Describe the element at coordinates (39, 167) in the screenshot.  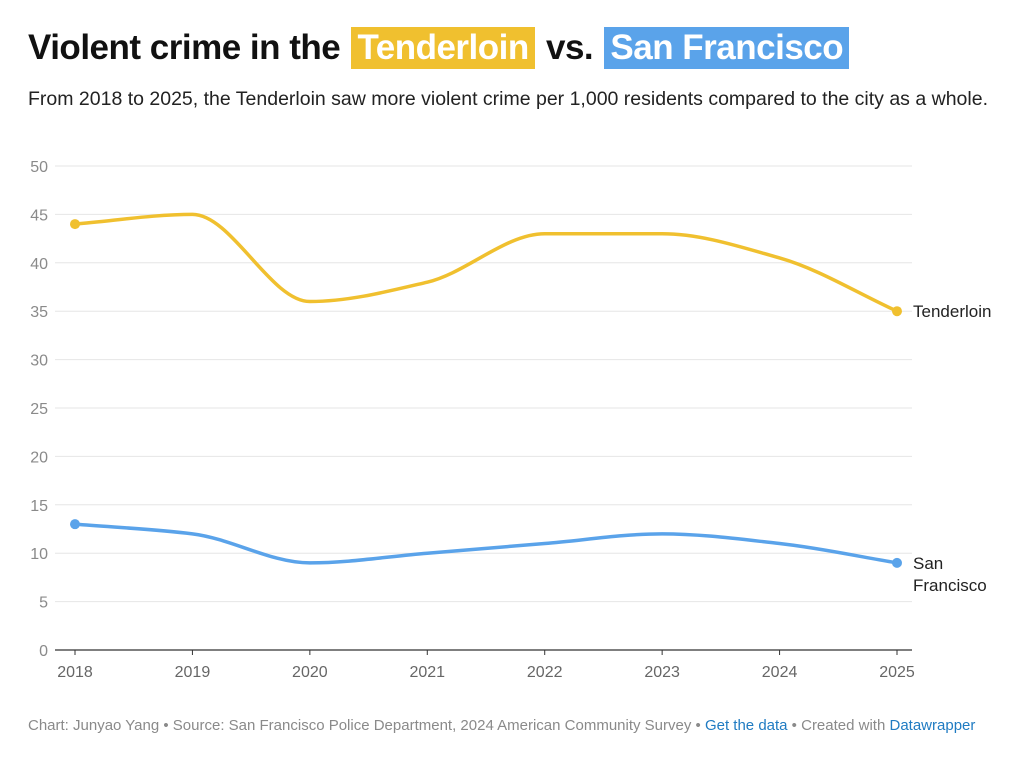
I see `y-tick-label: 50` at that location.